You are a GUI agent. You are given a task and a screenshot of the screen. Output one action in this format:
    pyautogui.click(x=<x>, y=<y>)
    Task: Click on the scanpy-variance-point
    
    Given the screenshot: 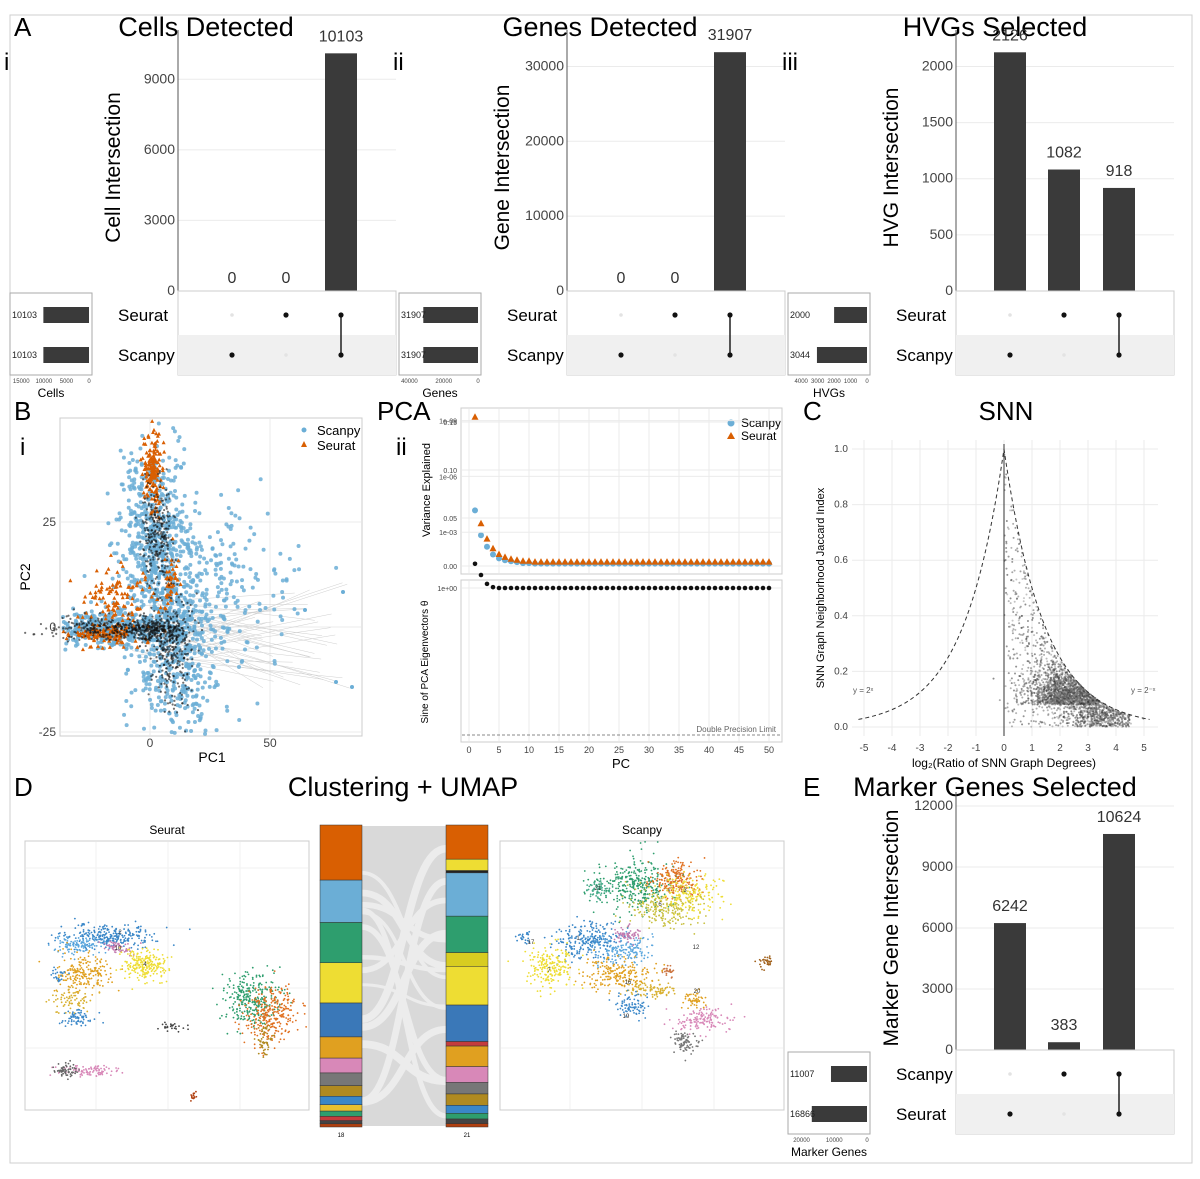 What is the action you would take?
    pyautogui.click(x=493, y=554)
    